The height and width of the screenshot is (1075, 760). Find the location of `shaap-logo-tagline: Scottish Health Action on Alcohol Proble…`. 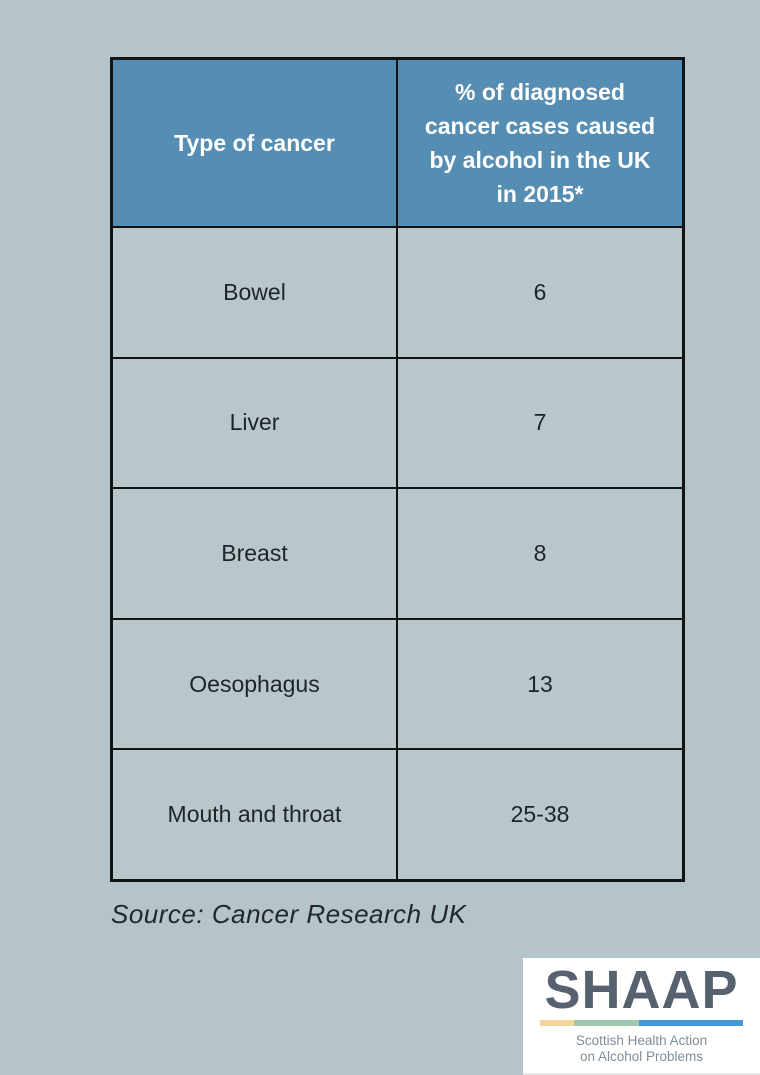

shaap-logo-tagline: Scottish Health Action on Alcohol Proble… is located at coordinates (641, 1049).